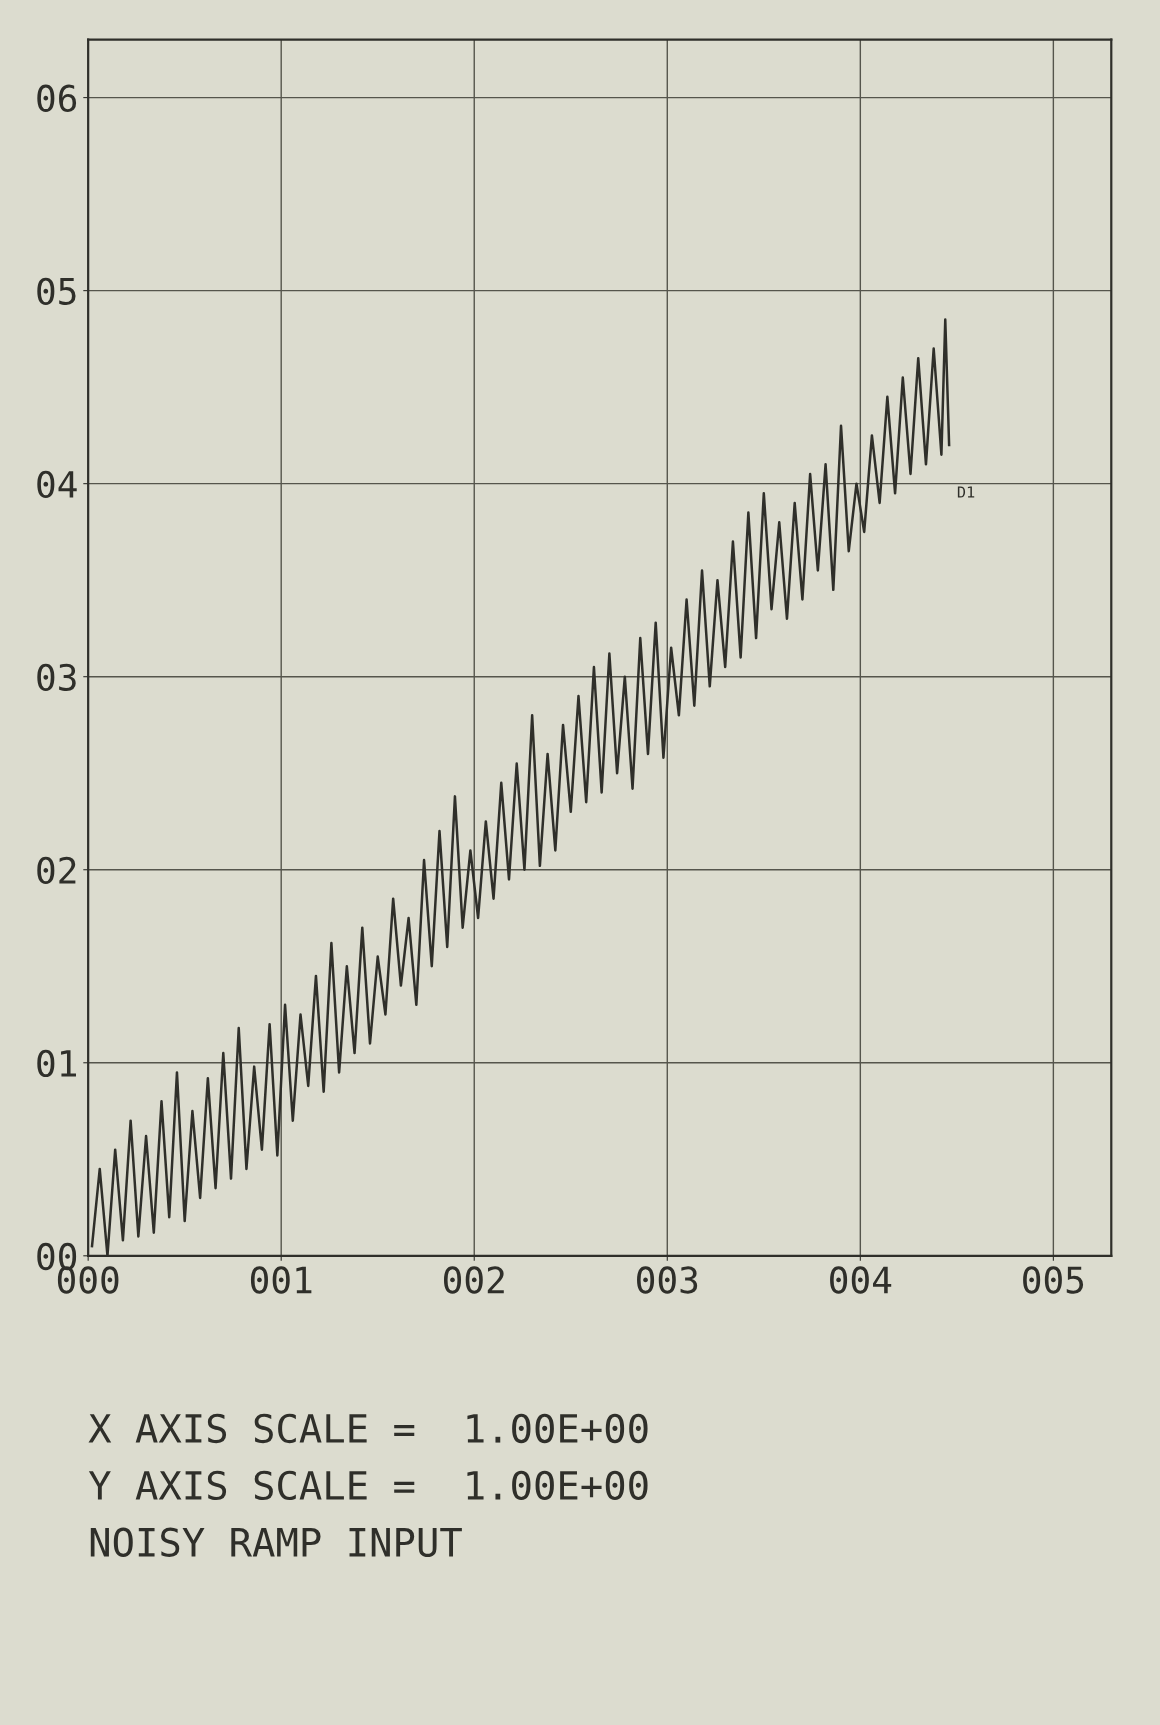 The width and height of the screenshot is (1160, 1725). Describe the element at coordinates (473, 1280) in the screenshot. I see `x-tick-label: 002` at that location.